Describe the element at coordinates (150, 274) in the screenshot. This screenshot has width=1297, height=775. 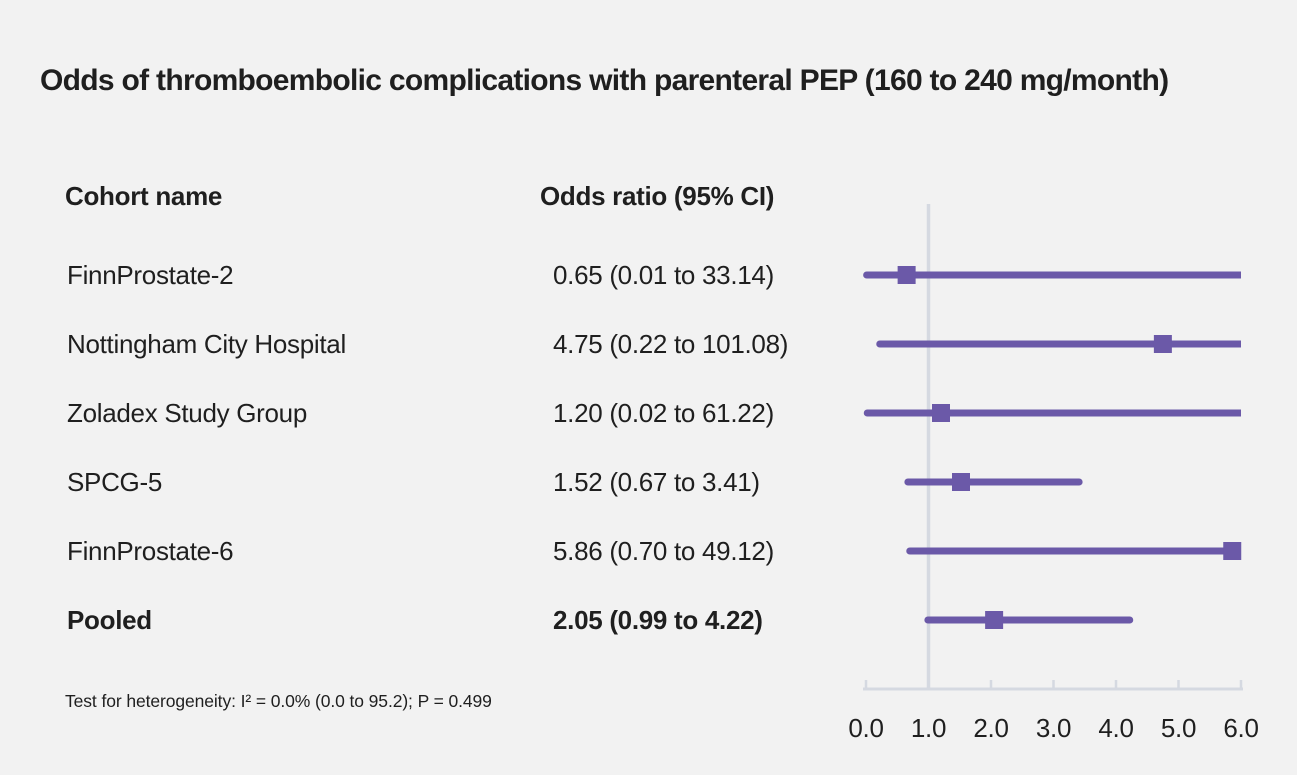
I see `cohort-name: FinnProstate-2` at that location.